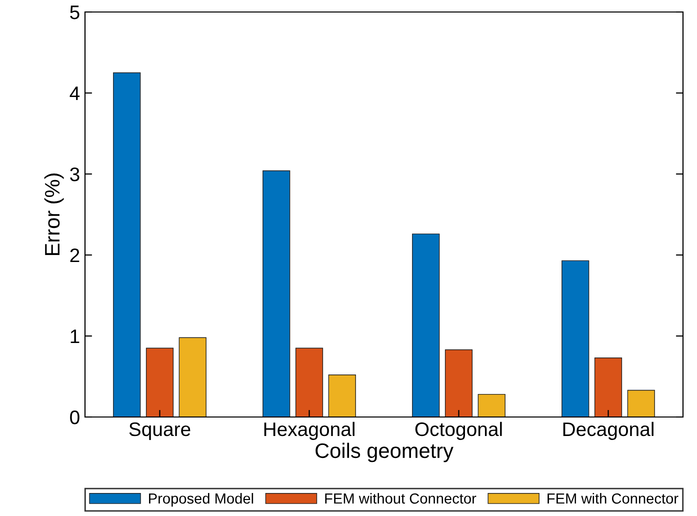 This screenshot has height=516, width=697. Describe the element at coordinates (75, 417) in the screenshot. I see `y-tick-label: 0` at that location.